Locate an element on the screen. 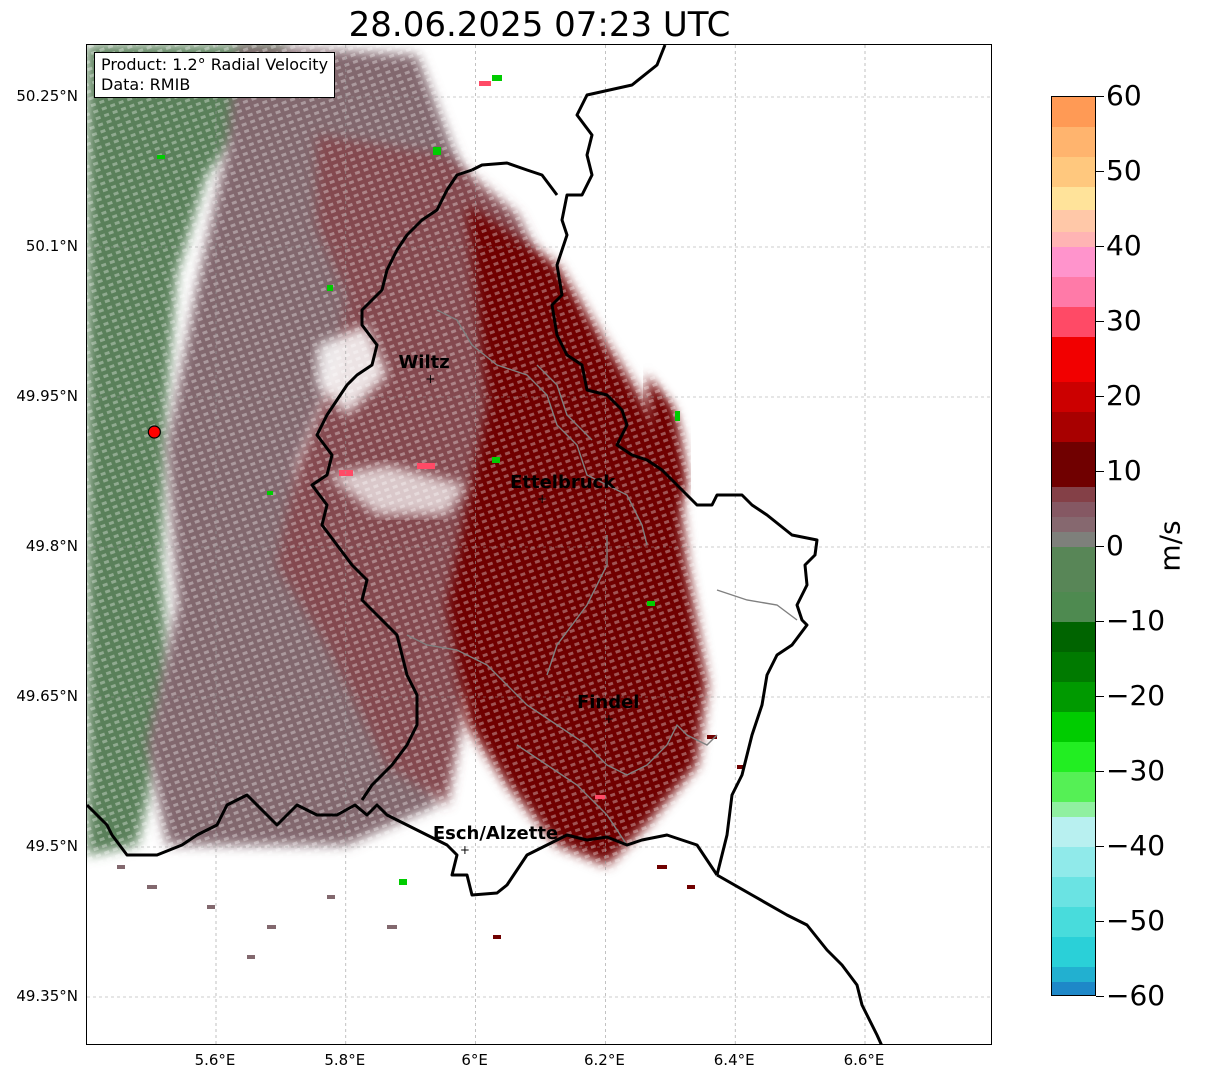  city-label: Wiltz is located at coordinates (424, 362).